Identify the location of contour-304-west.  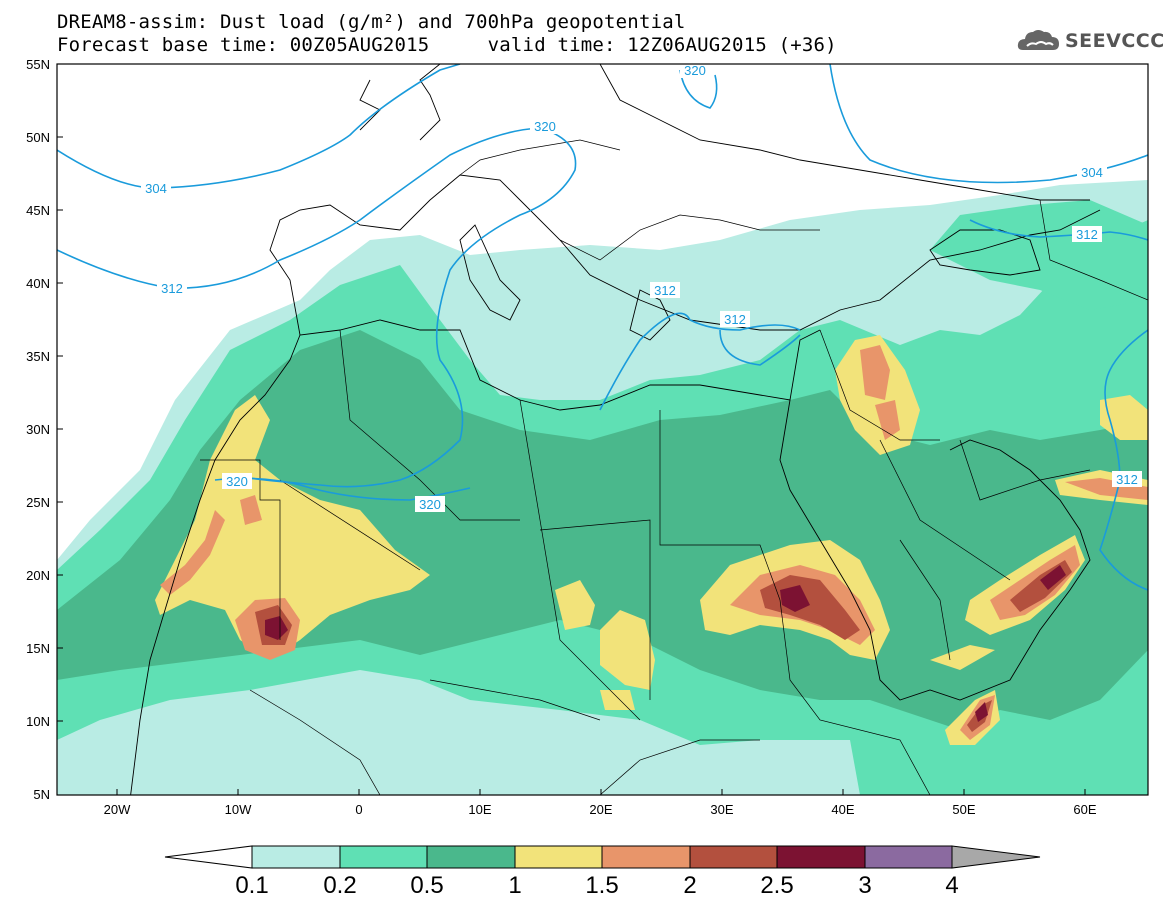
(259, 126).